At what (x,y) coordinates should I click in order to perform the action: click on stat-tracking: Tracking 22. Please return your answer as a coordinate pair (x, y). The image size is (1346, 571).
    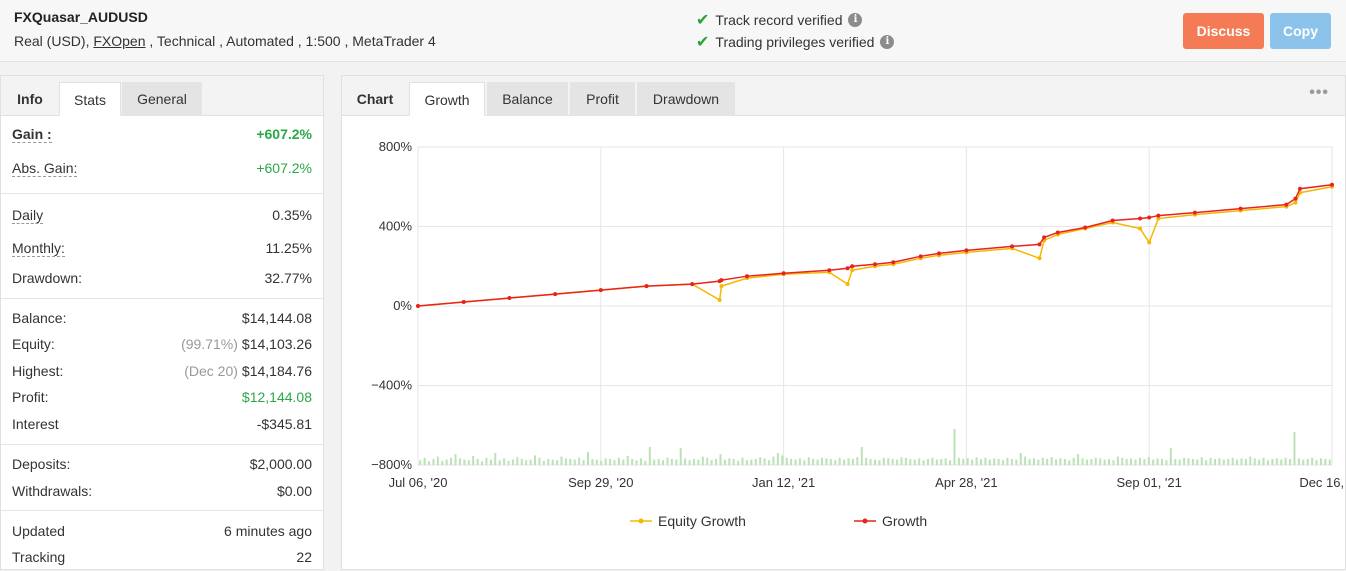
    Looking at the image, I should click on (162, 558).